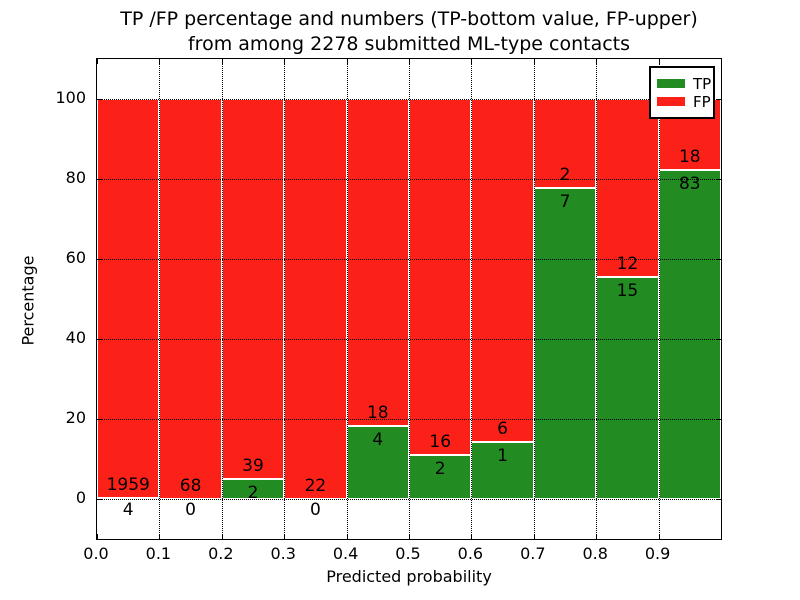 The height and width of the screenshot is (600, 800). Describe the element at coordinates (440, 441) in the screenshot. I see `fp-count-label: 16` at that location.